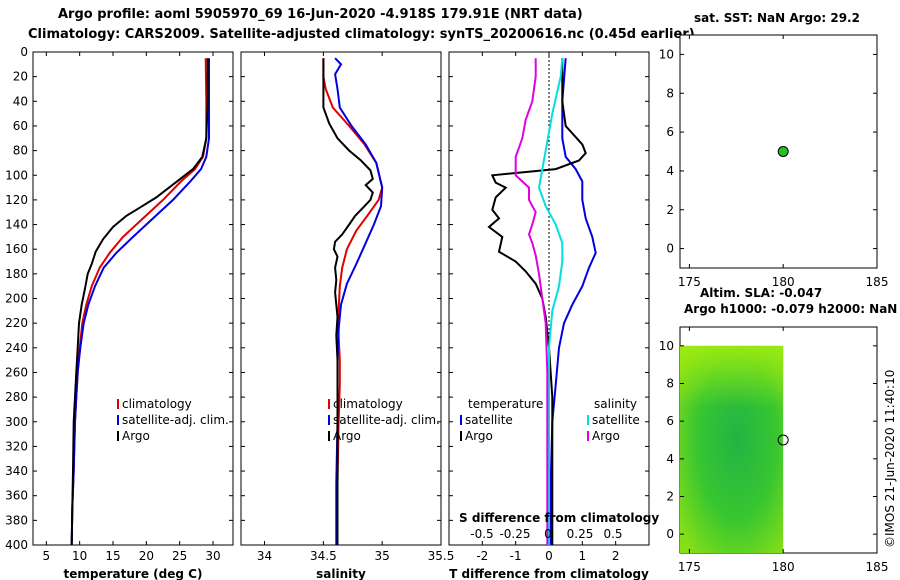  Describe the element at coordinates (761, 293) in the screenshot. I see `sla-map-title-line1: Altim. SLA: -0.047` at that location.